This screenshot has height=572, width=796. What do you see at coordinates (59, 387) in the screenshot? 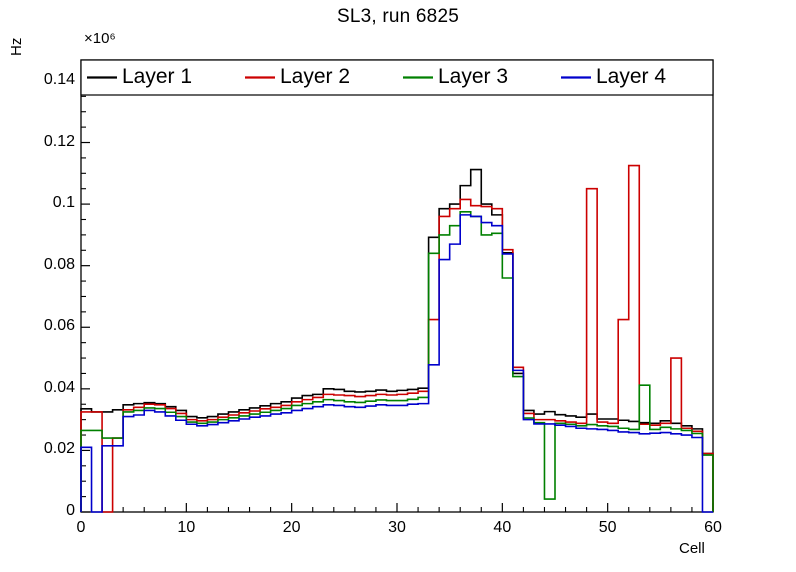
I see `y-tick-label: 0.04` at bounding box center [59, 387].